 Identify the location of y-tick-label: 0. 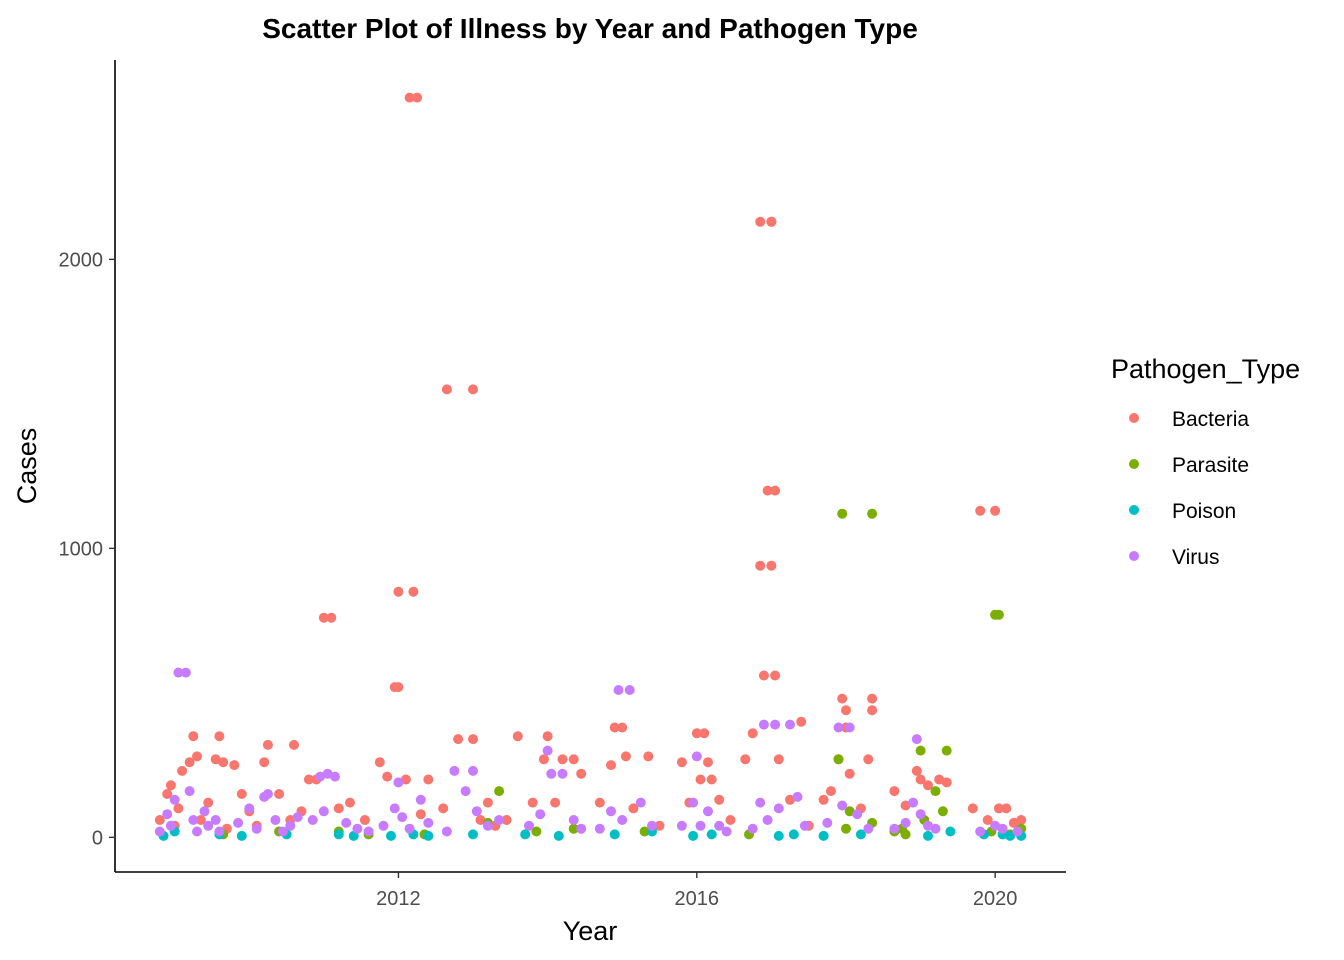
(97, 838).